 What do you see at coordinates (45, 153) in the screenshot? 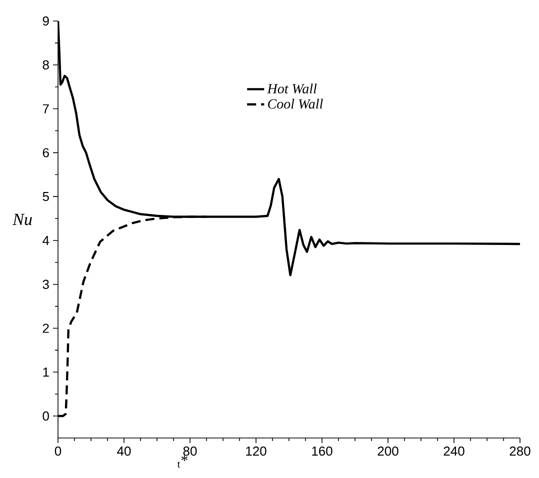
I see `y-tick-label: 6` at bounding box center [45, 153].